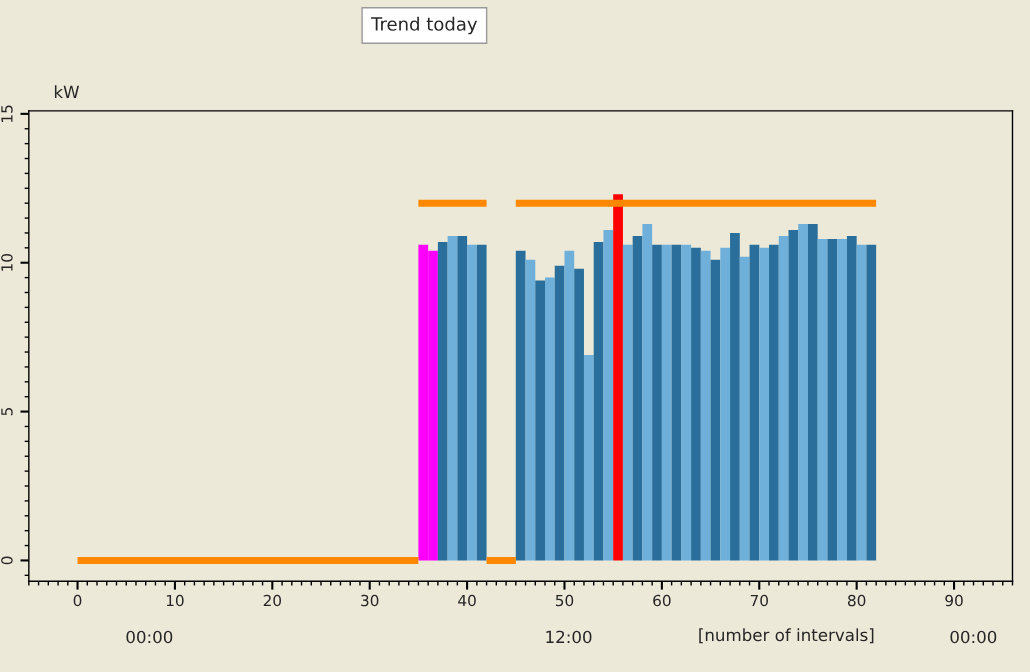  Describe the element at coordinates (67, 92) in the screenshot. I see `y-axis-title: kW` at that location.